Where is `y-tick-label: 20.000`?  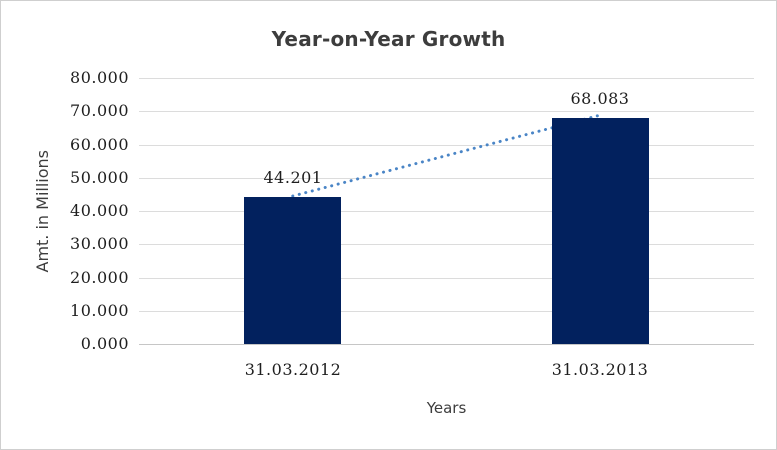
y-tick-label: 20.000 is located at coordinates (99, 277).